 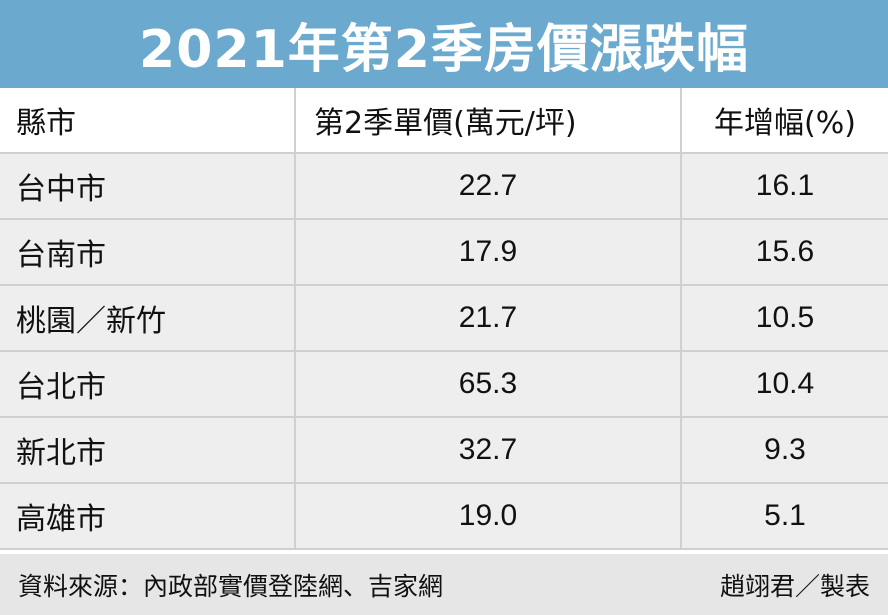 I want to click on price-cell: 21.7, so click(x=489, y=318).